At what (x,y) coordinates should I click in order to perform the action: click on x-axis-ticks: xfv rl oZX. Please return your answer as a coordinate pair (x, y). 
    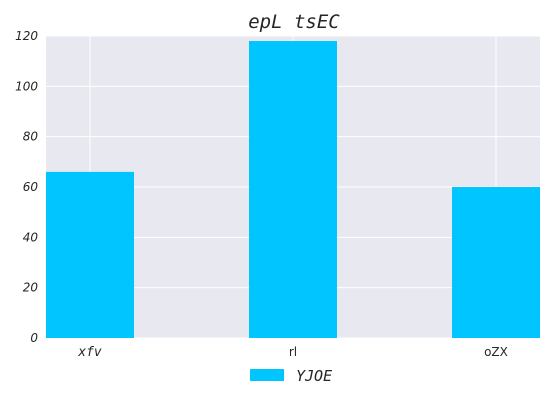
    Looking at the image, I should click on (292, 352).